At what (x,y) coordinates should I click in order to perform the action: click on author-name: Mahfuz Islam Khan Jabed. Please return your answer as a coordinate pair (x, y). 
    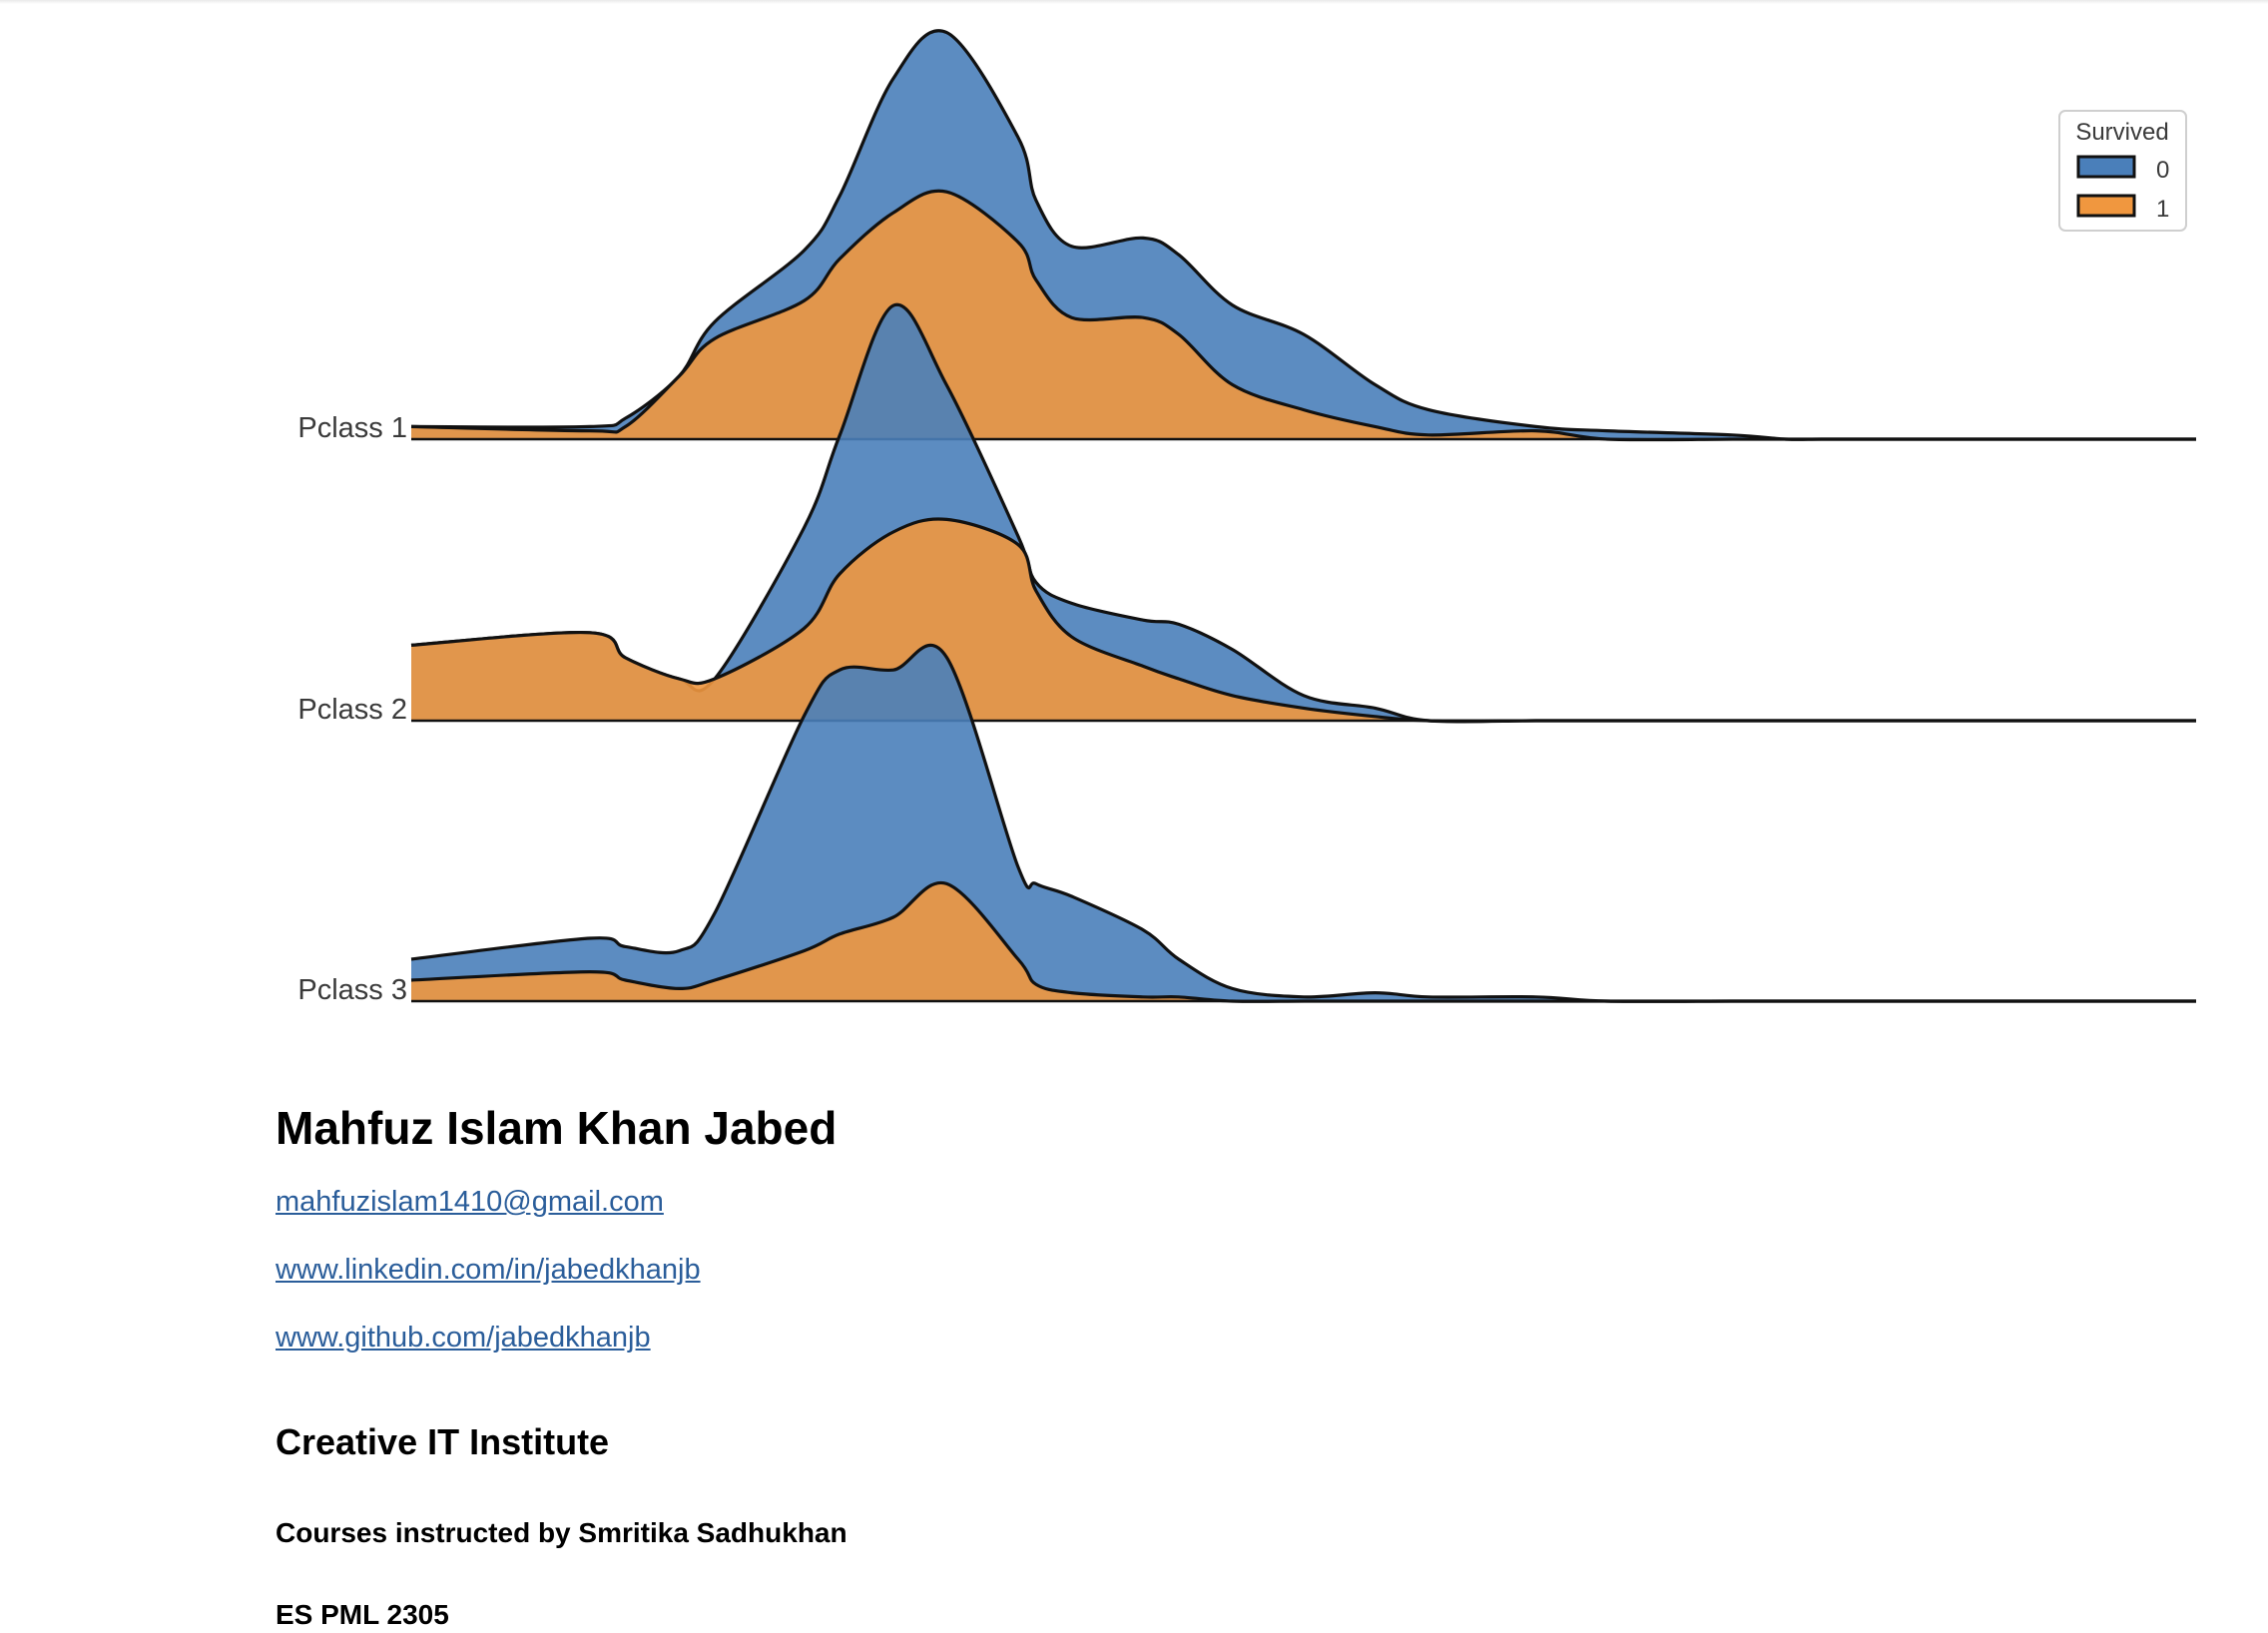
    Looking at the image, I should click on (557, 1128).